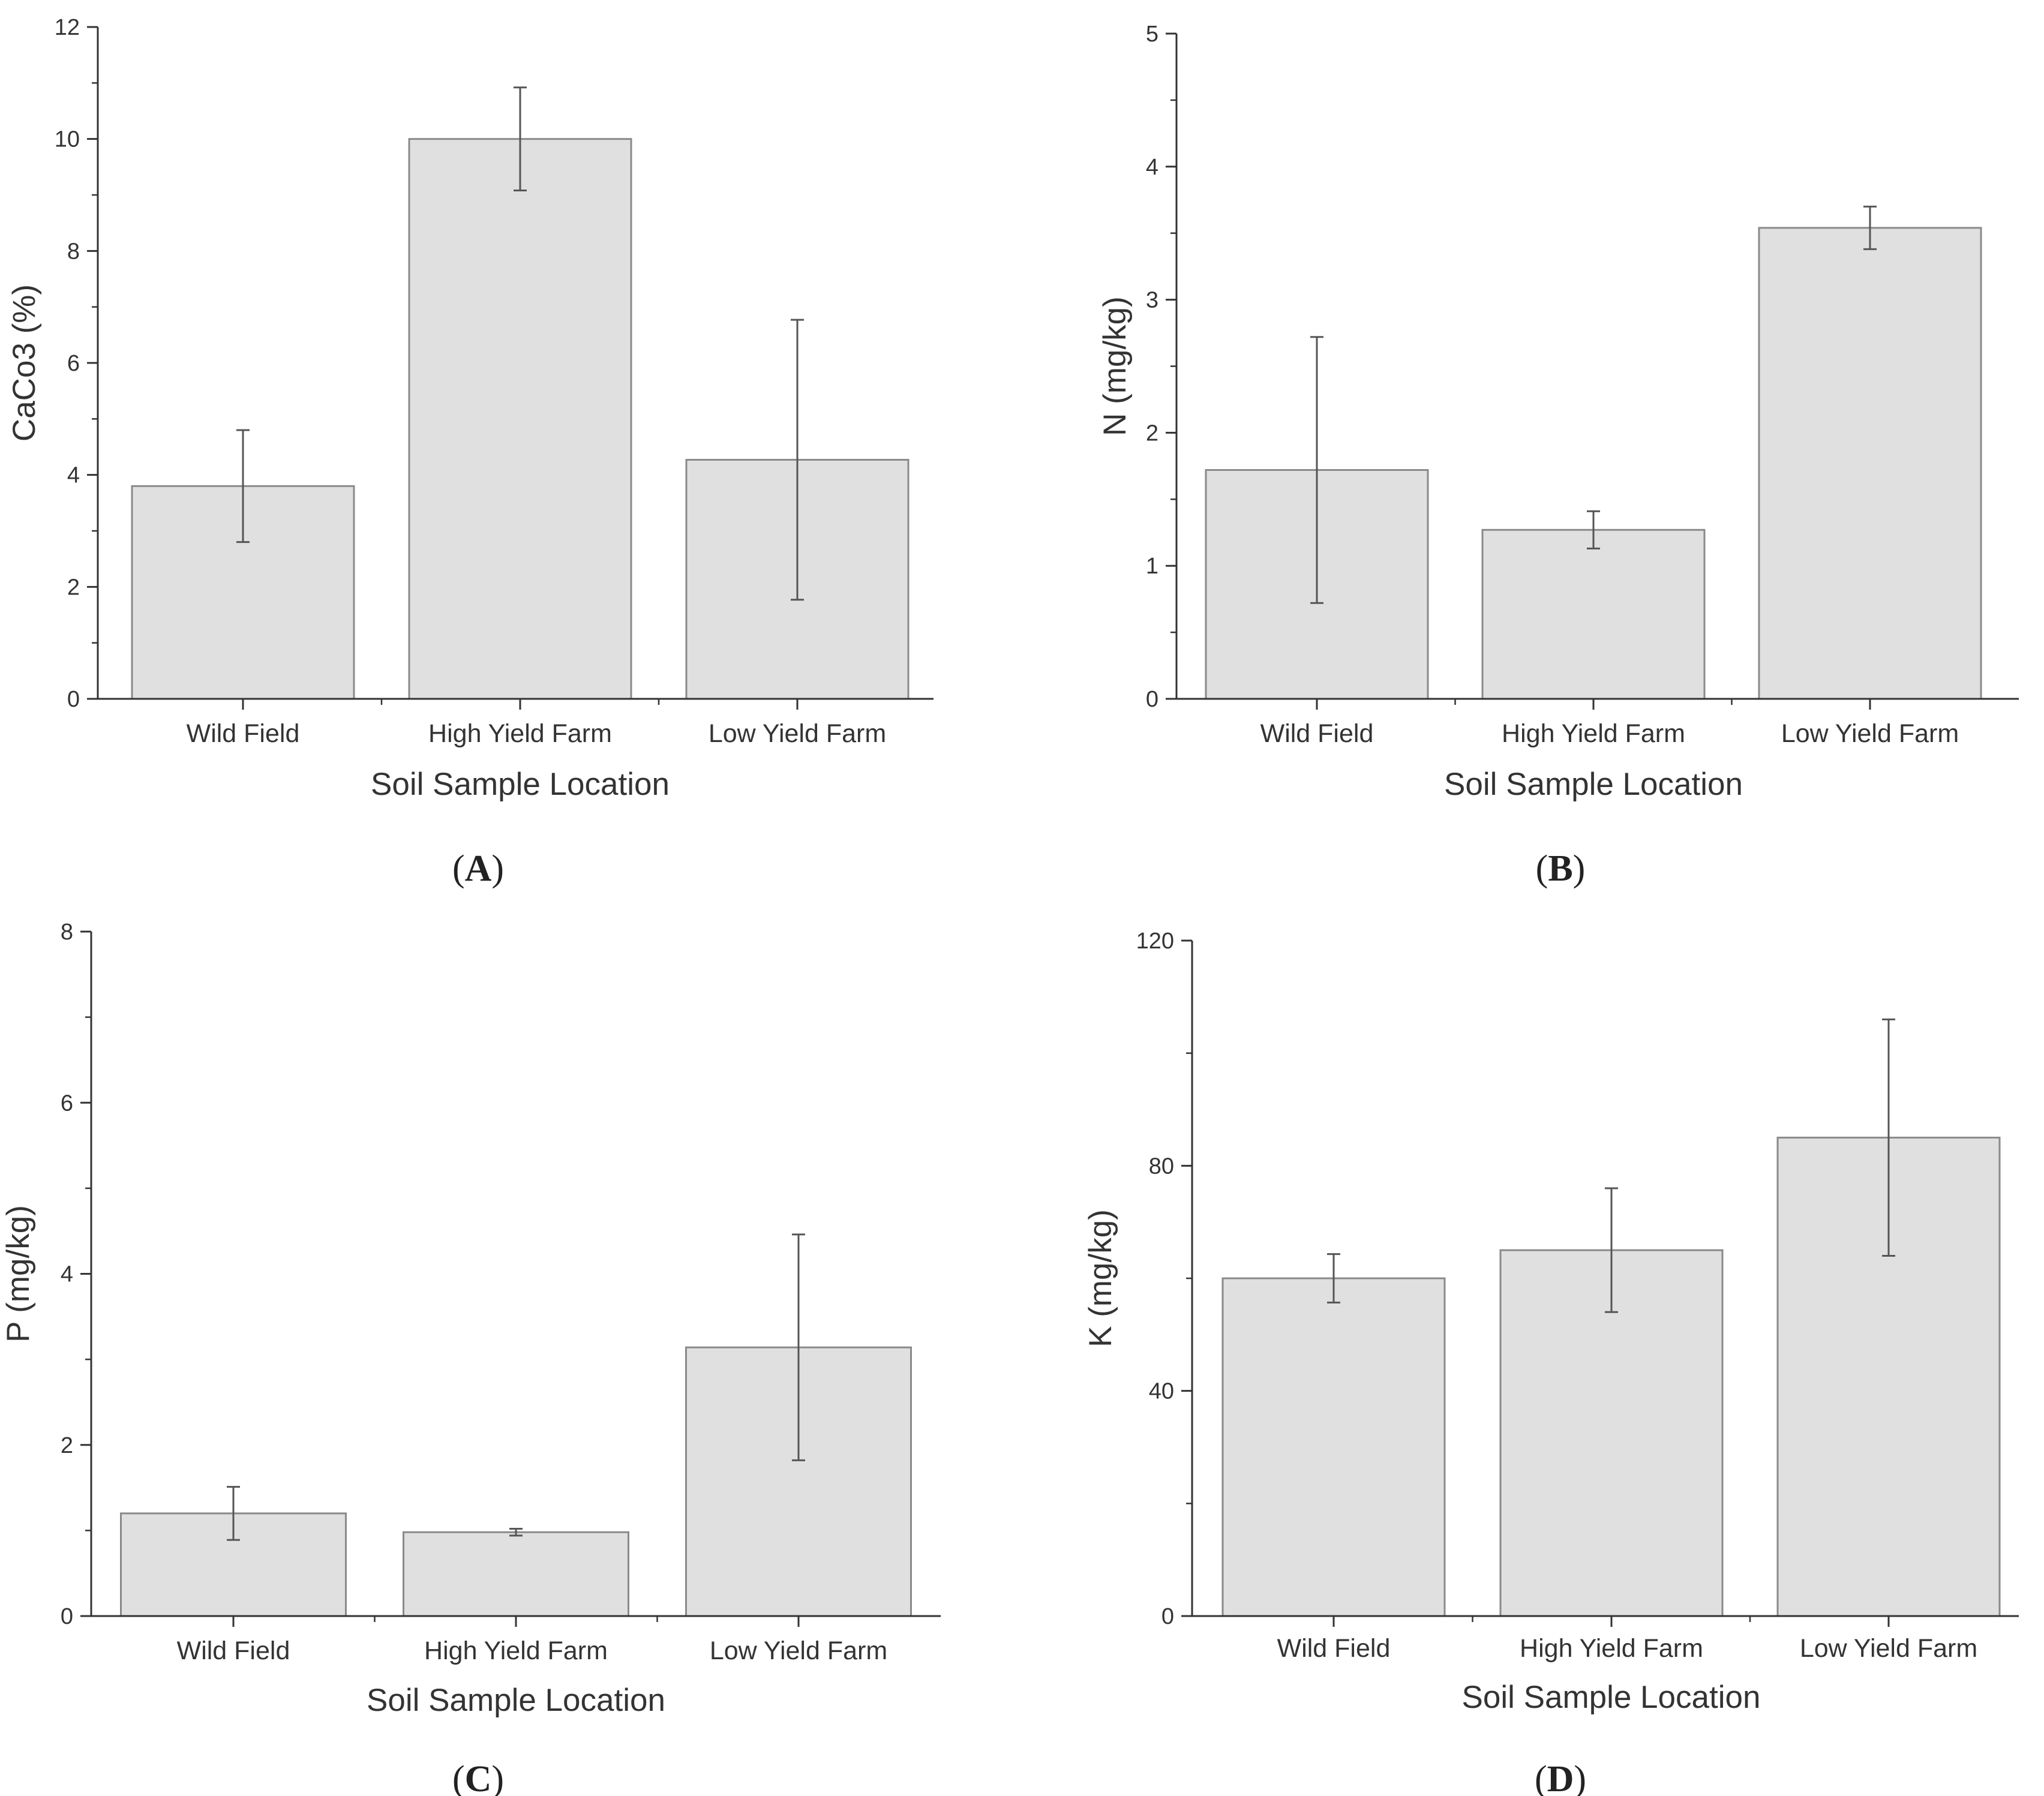  Describe the element at coordinates (1152, 300) in the screenshot. I see `y-tick-label: 3` at that location.